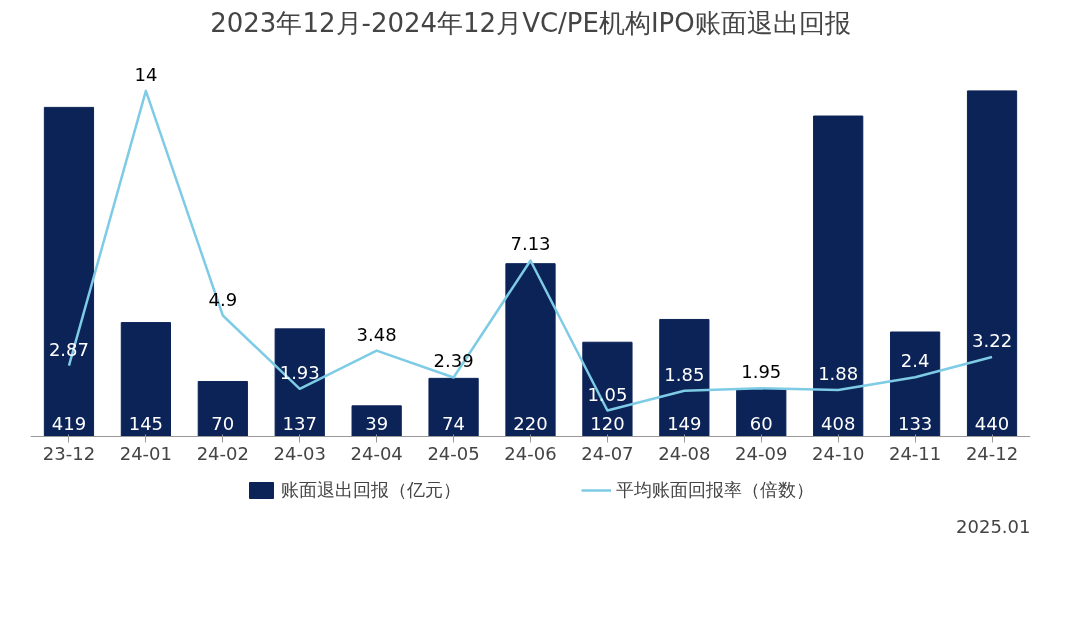 Image resolution: width=1080 pixels, height=624 pixels. Describe the element at coordinates (607, 454) in the screenshot. I see `x-tick-label: 24-07` at that location.